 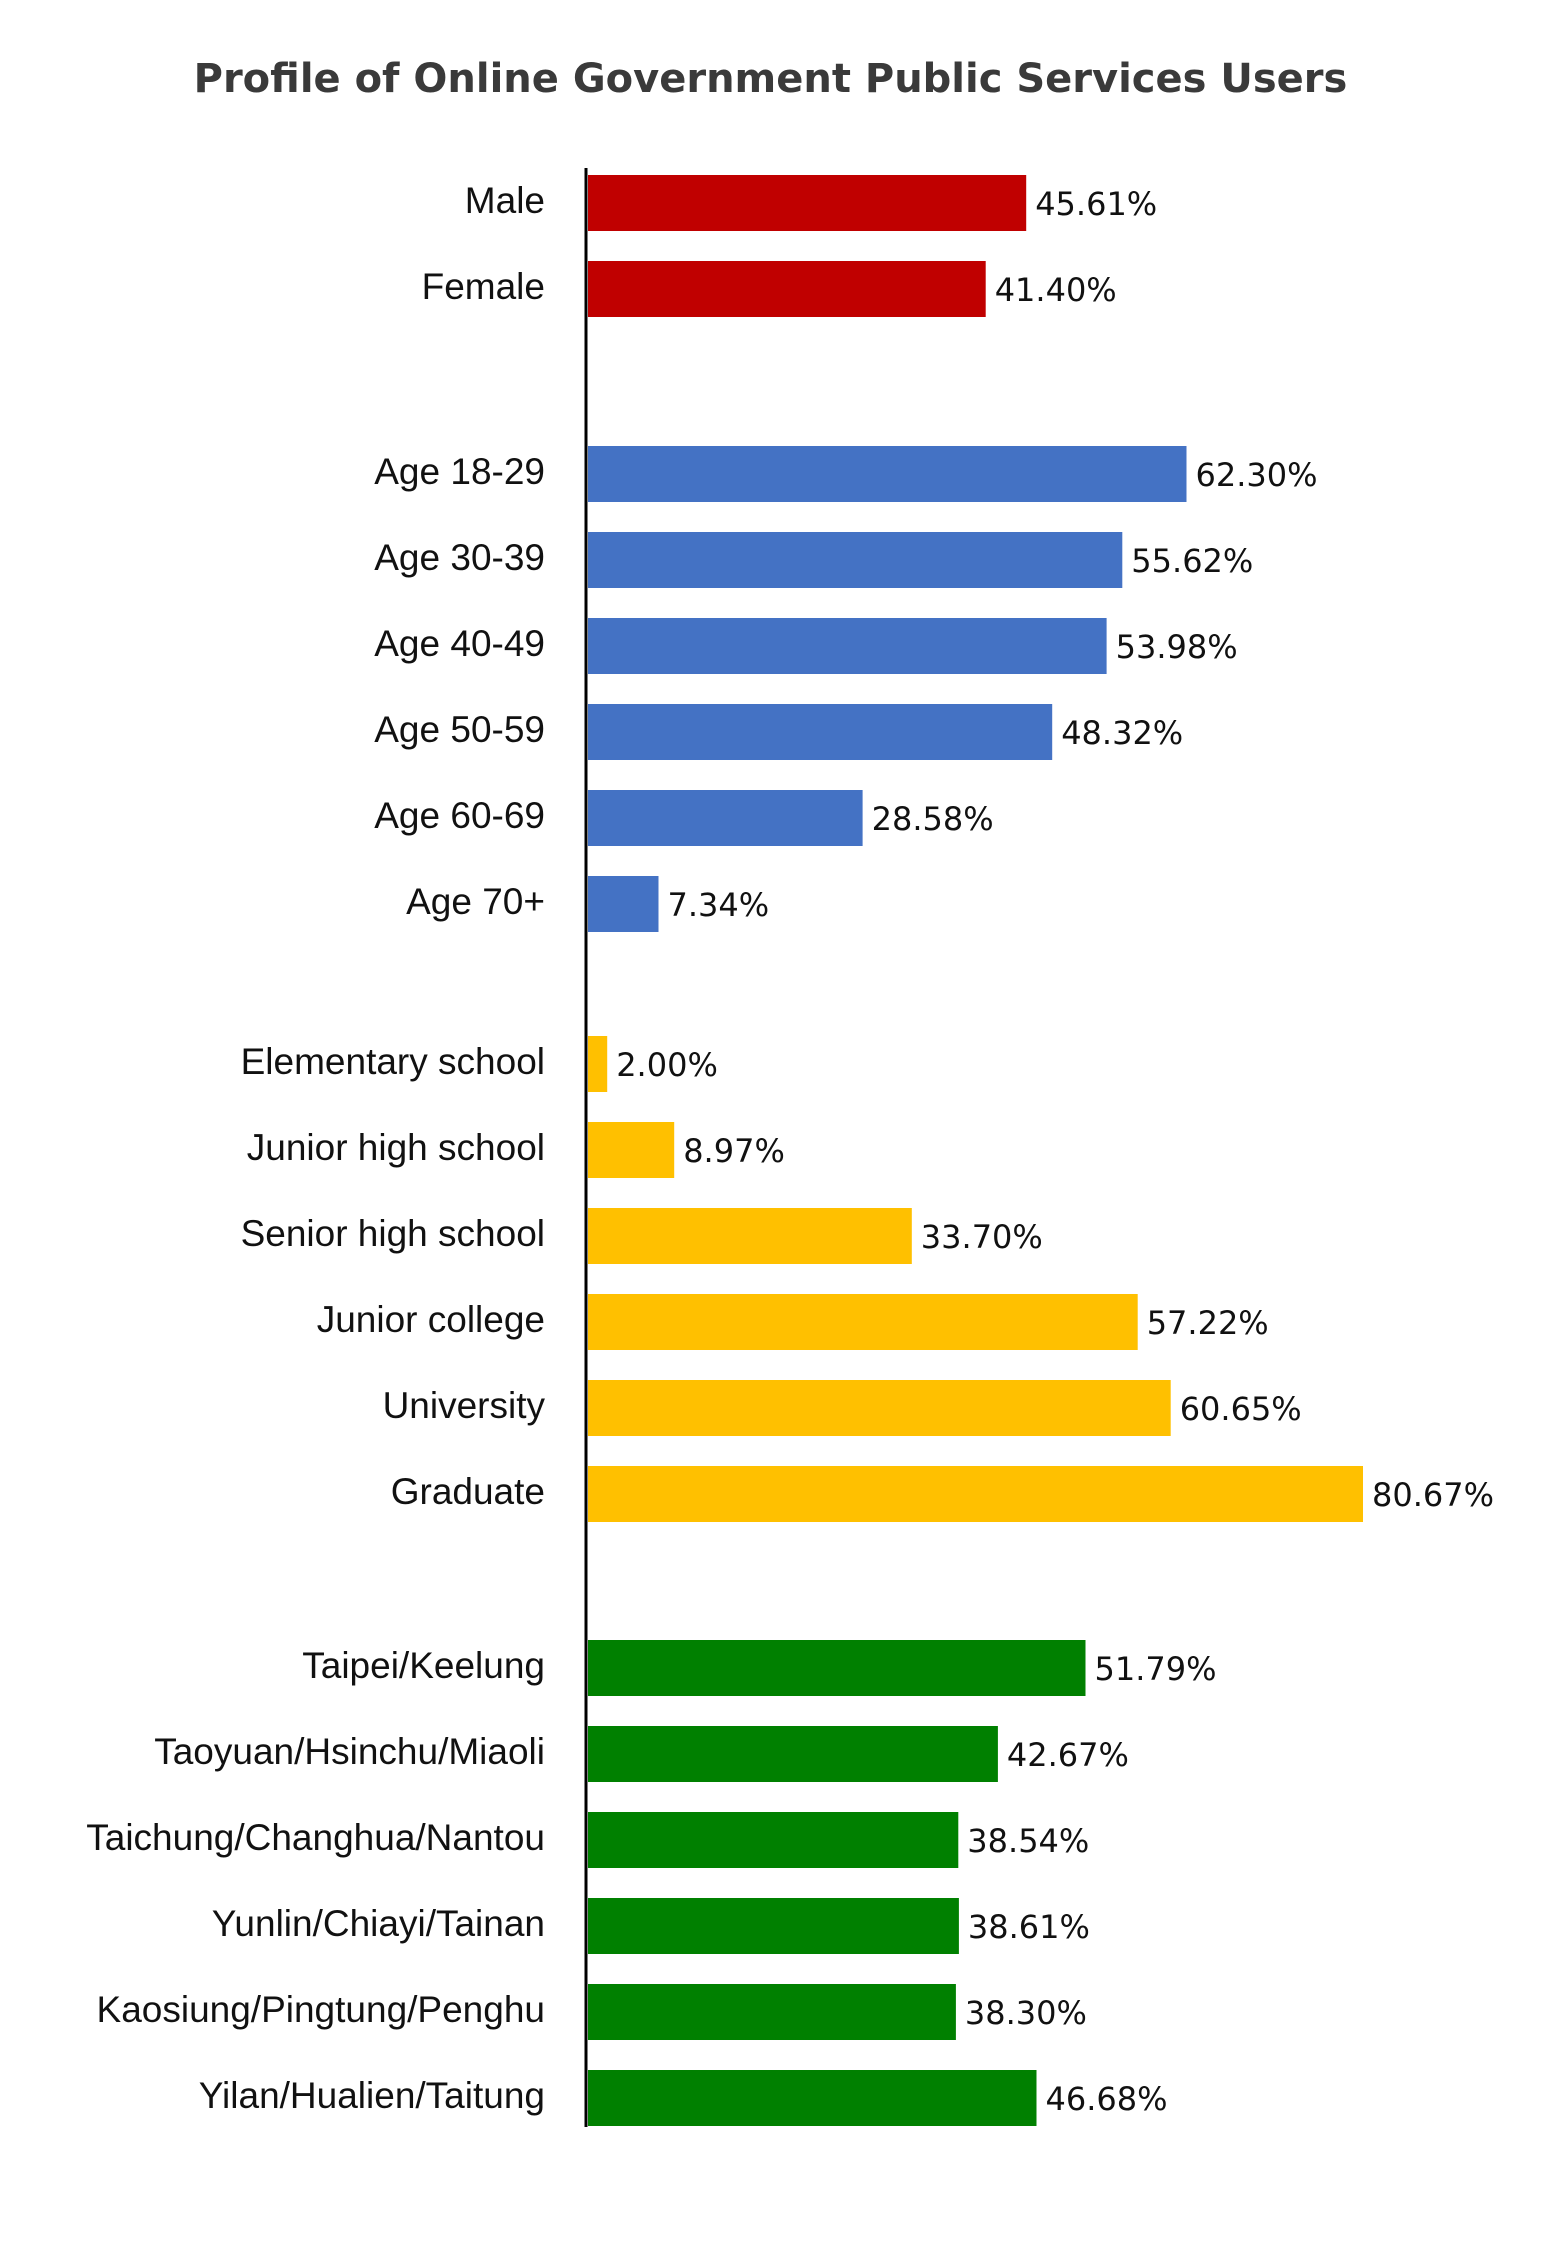 I want to click on data-label: 48.32%, so click(x=1122, y=733).